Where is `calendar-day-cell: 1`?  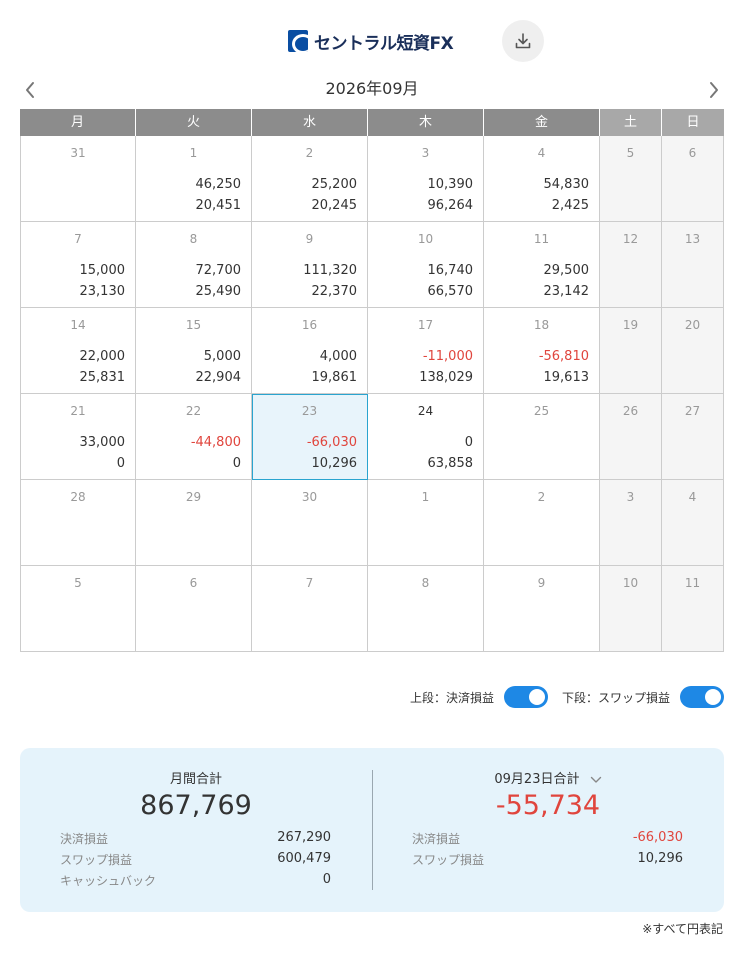 calendar-day-cell: 1 is located at coordinates (426, 523).